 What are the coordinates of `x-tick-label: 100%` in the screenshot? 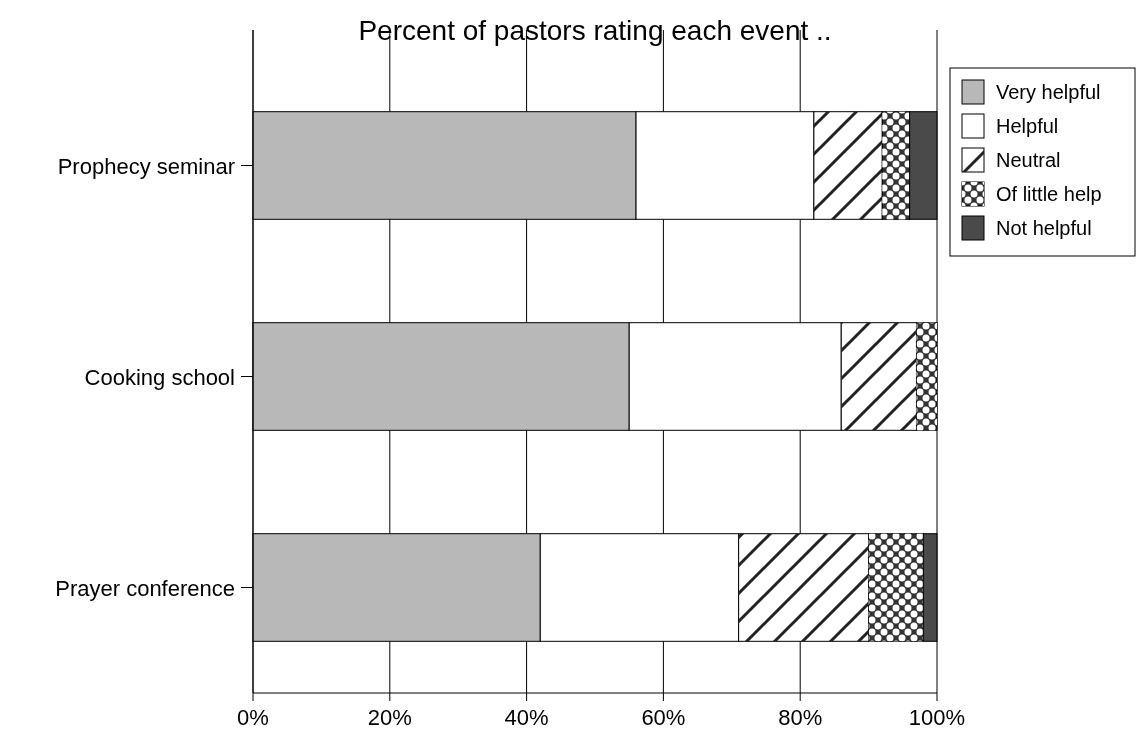 It's located at (937, 717).